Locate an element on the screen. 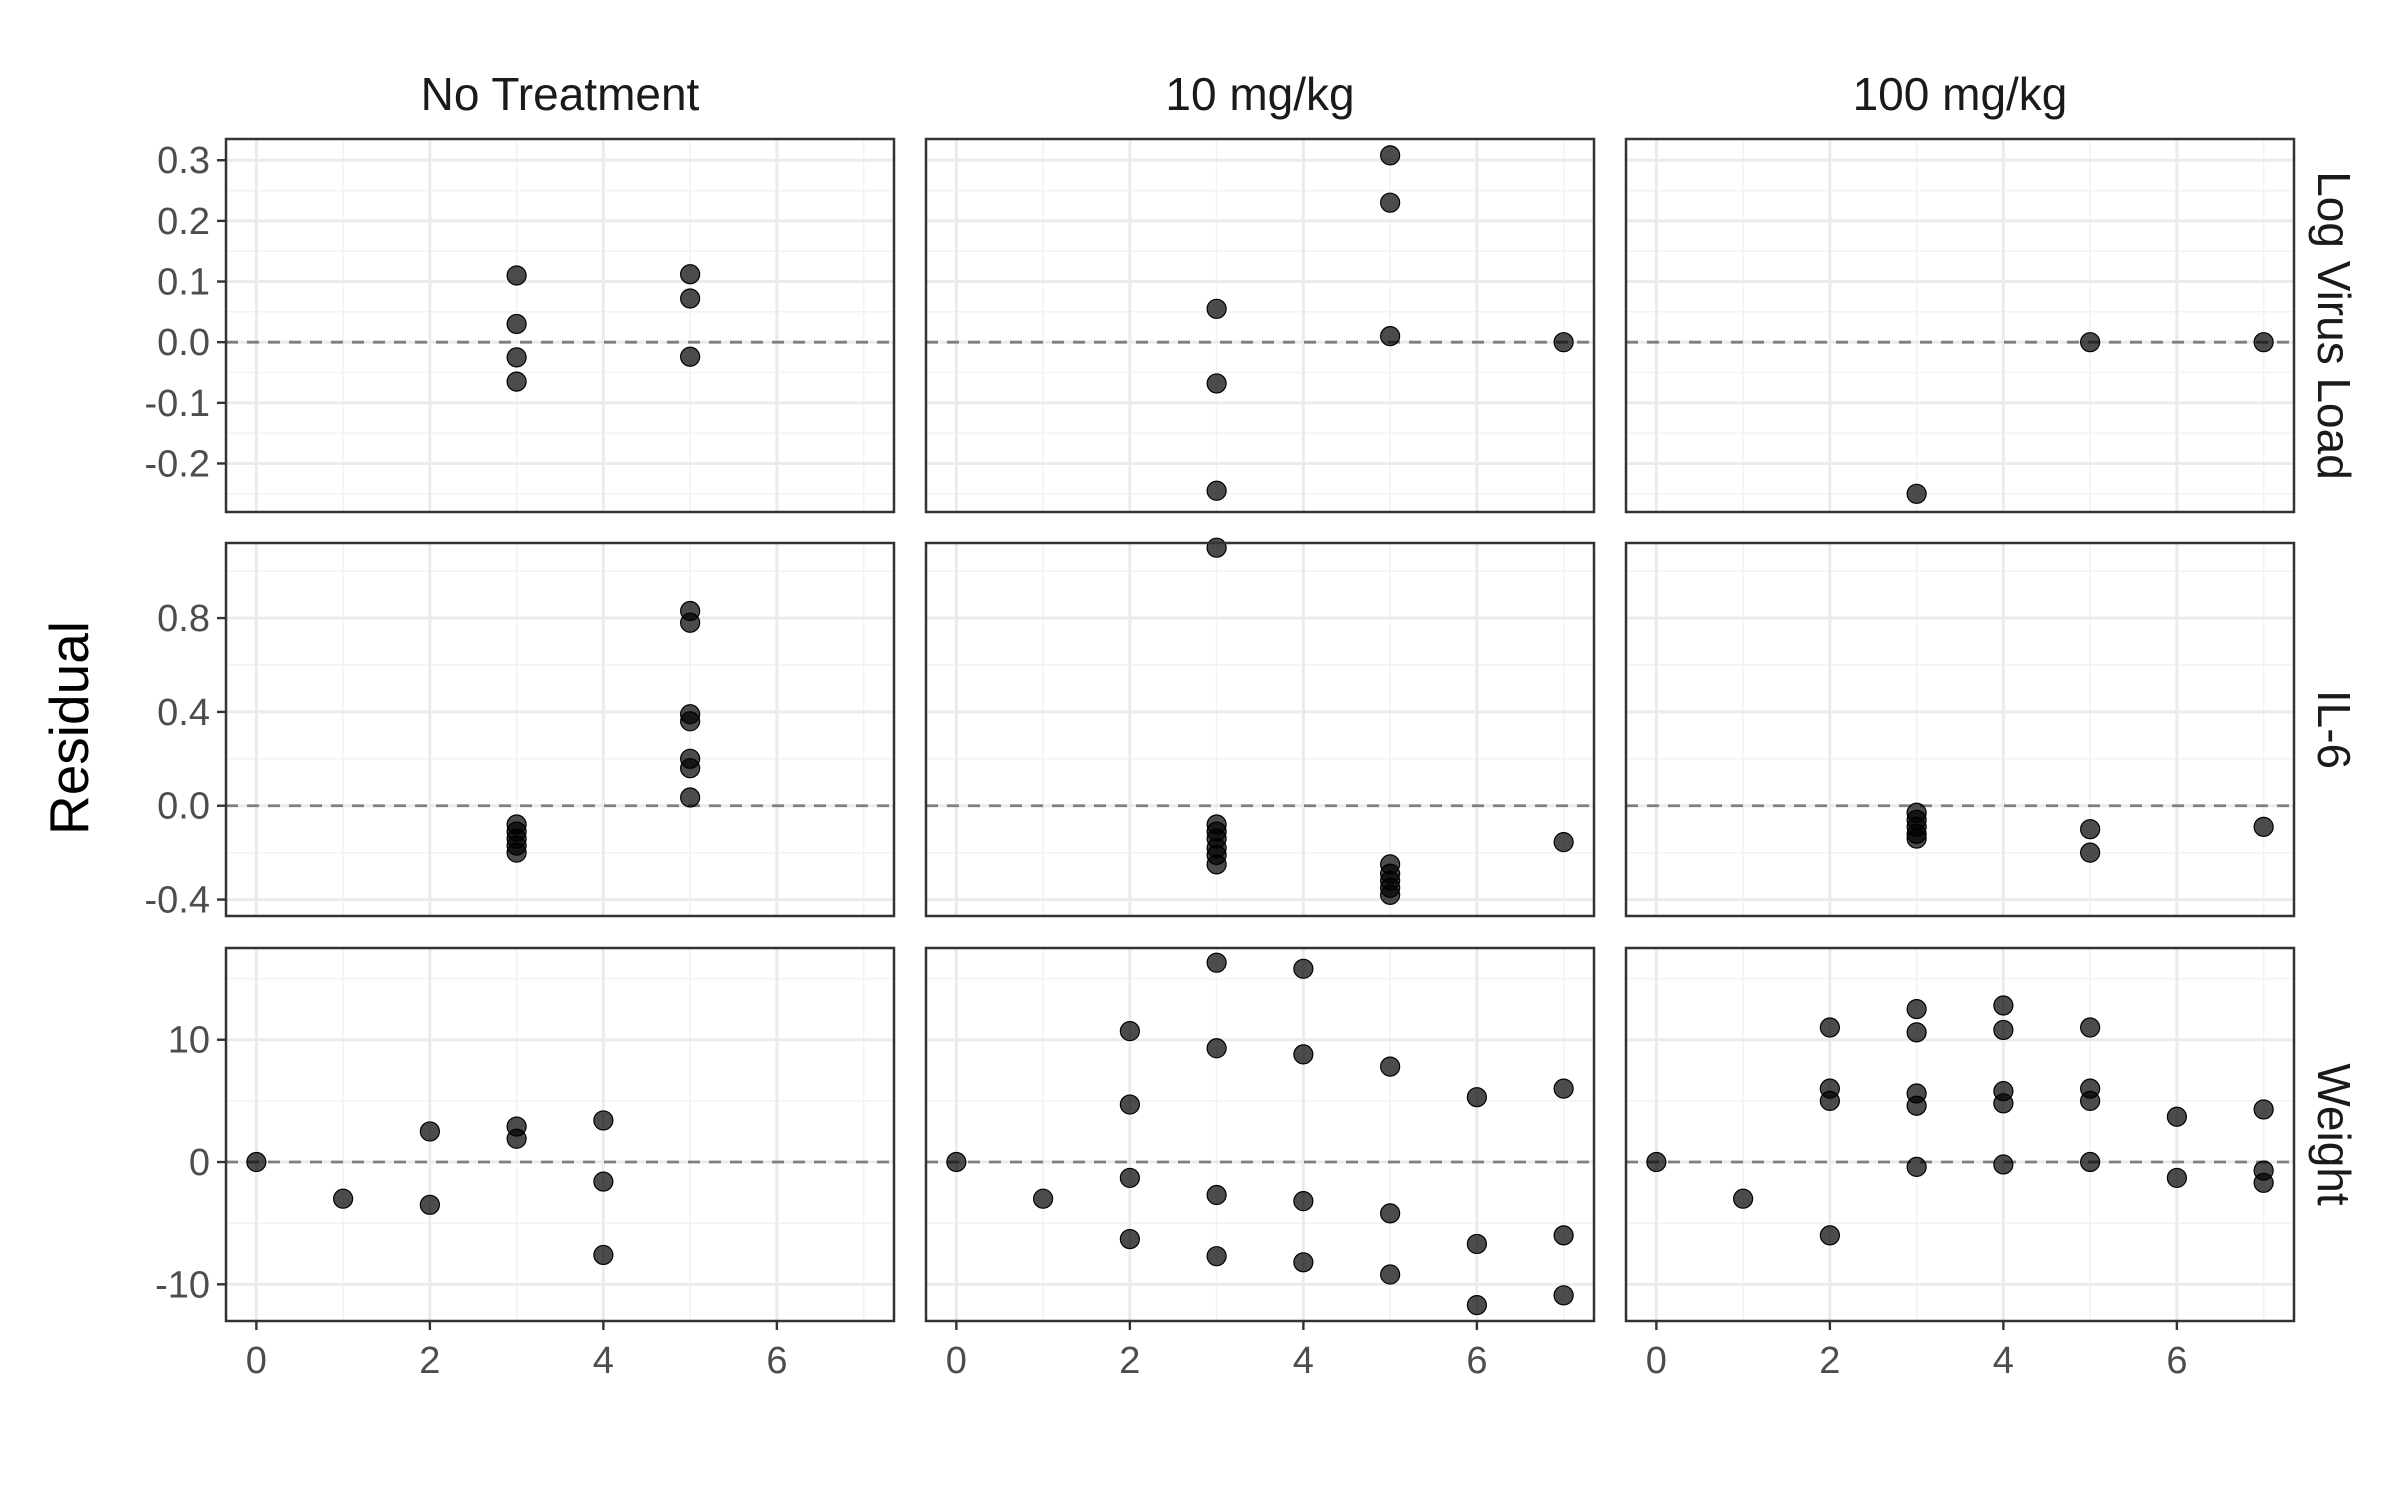 The width and height of the screenshot is (2400, 1500). y-tick-label: 0 is located at coordinates (199, 1163).